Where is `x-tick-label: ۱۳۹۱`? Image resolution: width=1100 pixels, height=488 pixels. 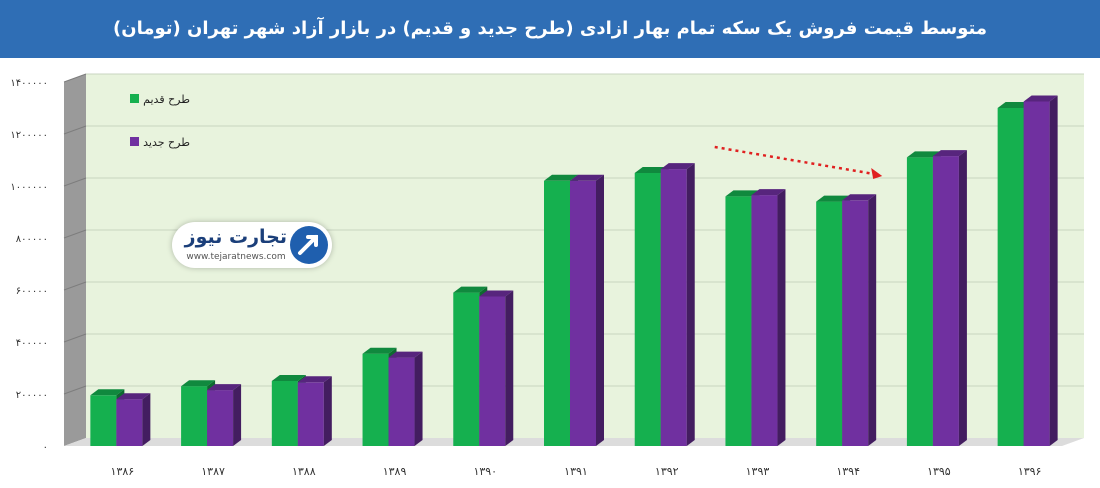
x-tick-label: ۱۳۹۱ is located at coordinates (576, 471).